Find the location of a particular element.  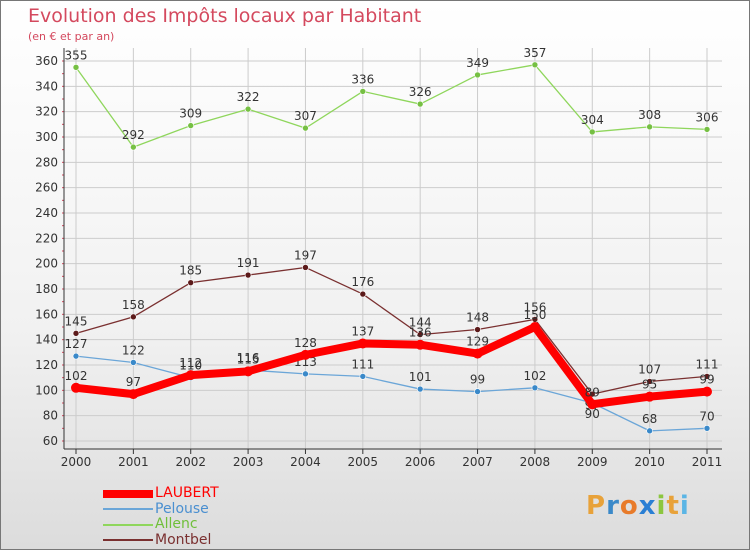

data-label: 191 is located at coordinates (248, 263).